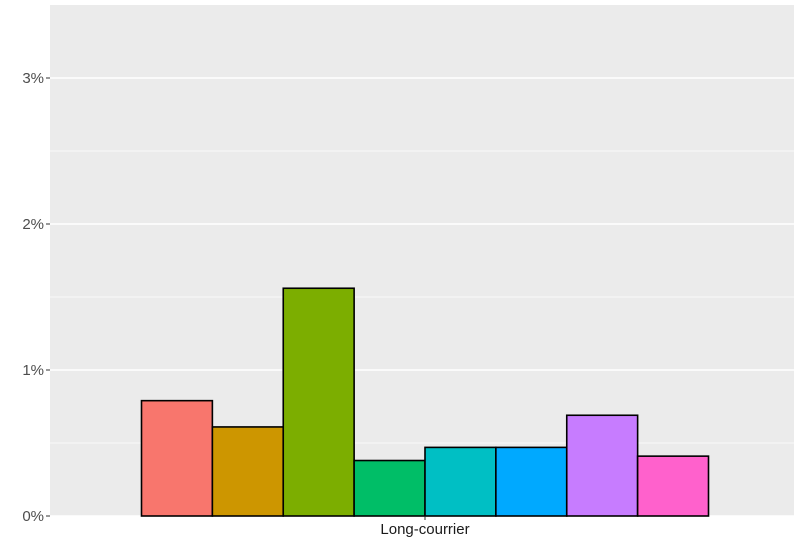  What do you see at coordinates (33, 78) in the screenshot?
I see `y-axis-tick-label: 3%` at bounding box center [33, 78].